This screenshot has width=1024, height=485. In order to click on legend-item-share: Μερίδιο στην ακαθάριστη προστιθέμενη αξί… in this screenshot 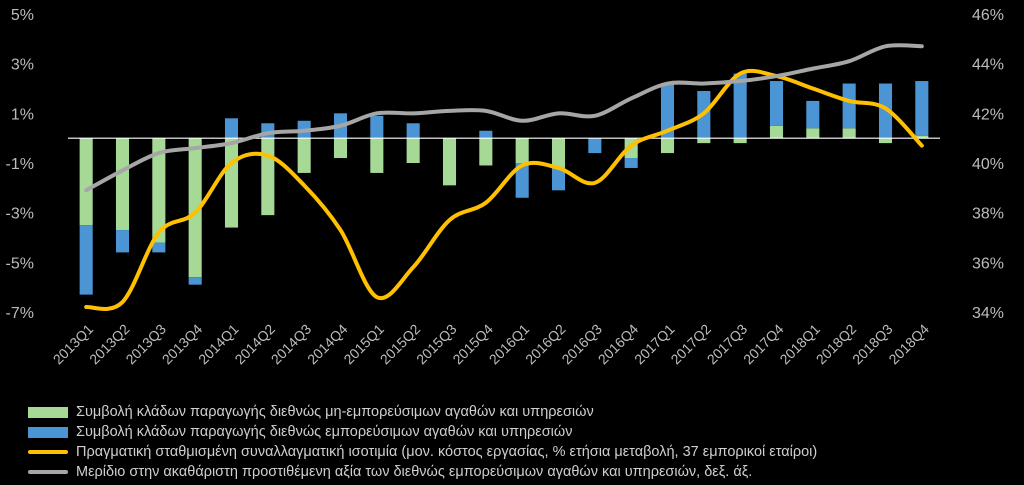, I will do `click(523, 472)`.